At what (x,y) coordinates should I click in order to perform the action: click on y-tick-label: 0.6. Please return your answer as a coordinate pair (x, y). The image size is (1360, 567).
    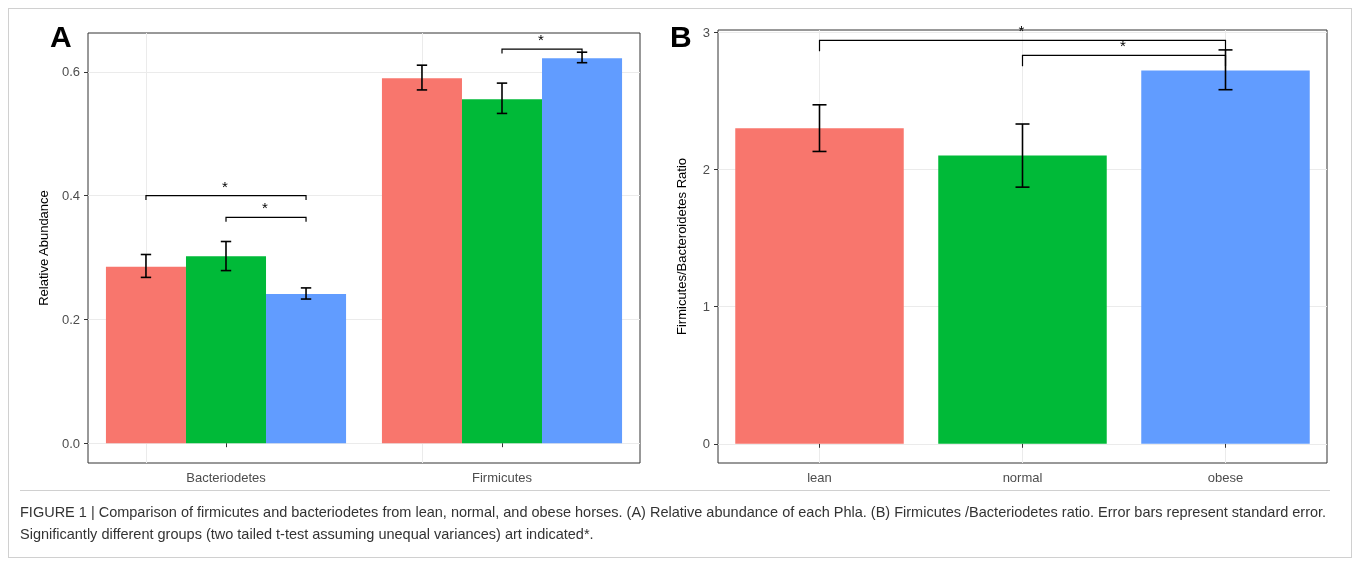
    Looking at the image, I should click on (70, 72).